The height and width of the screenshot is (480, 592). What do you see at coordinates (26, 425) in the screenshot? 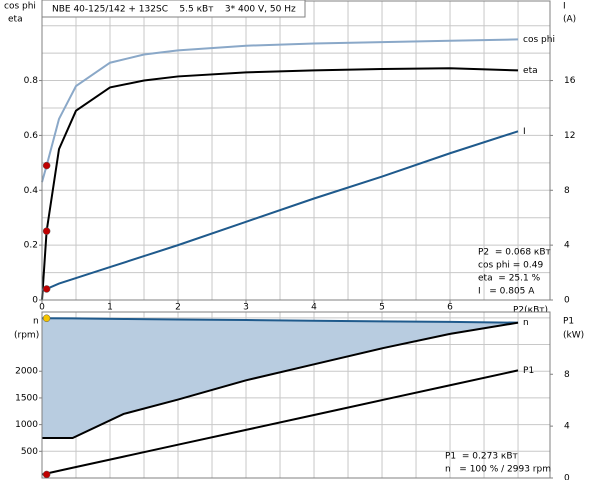
I see `y-tick-label: 1000` at bounding box center [26, 425].